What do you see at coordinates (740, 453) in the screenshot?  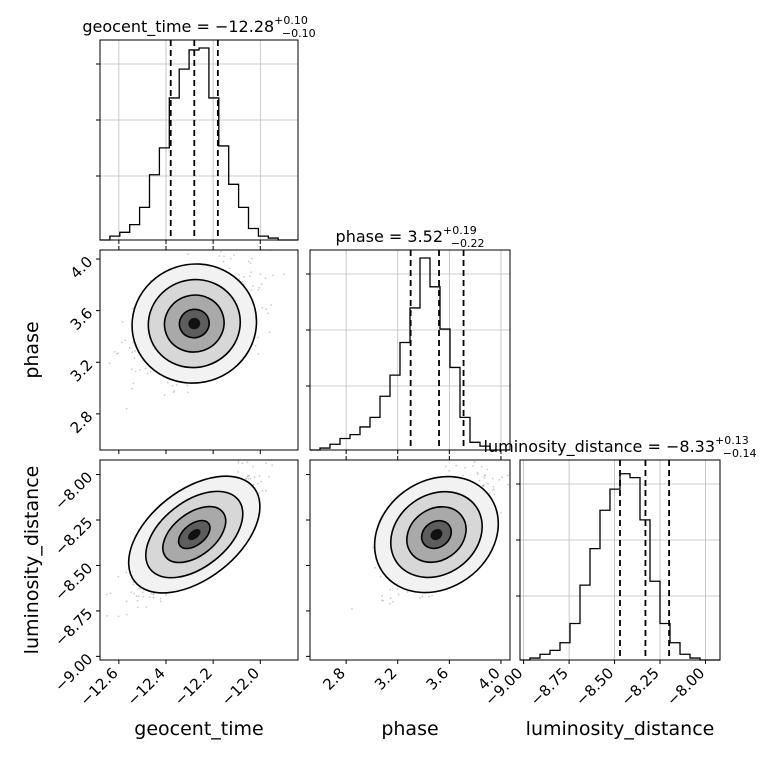 I see `title-lower-error: −0.14` at bounding box center [740, 453].